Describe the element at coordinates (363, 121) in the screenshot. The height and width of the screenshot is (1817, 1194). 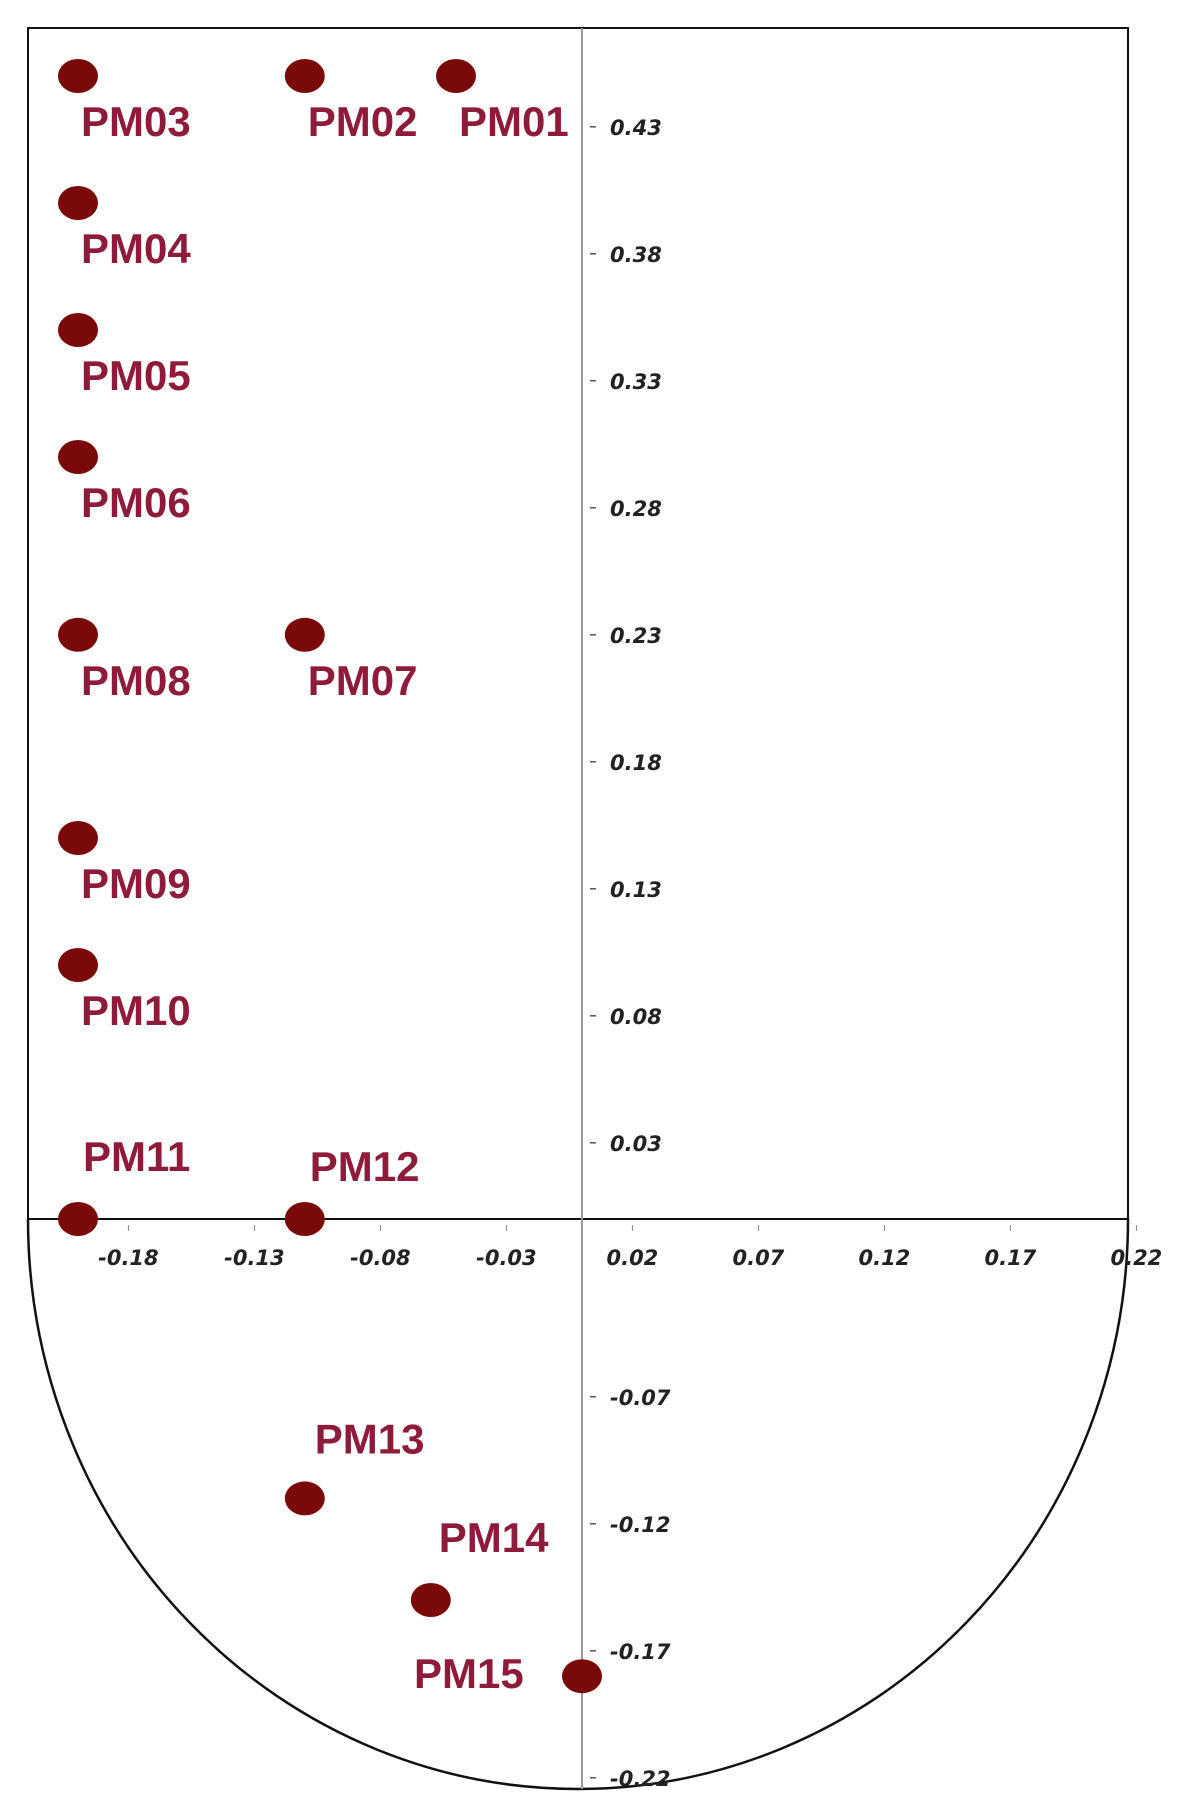
I see `point-label: PM02` at that location.